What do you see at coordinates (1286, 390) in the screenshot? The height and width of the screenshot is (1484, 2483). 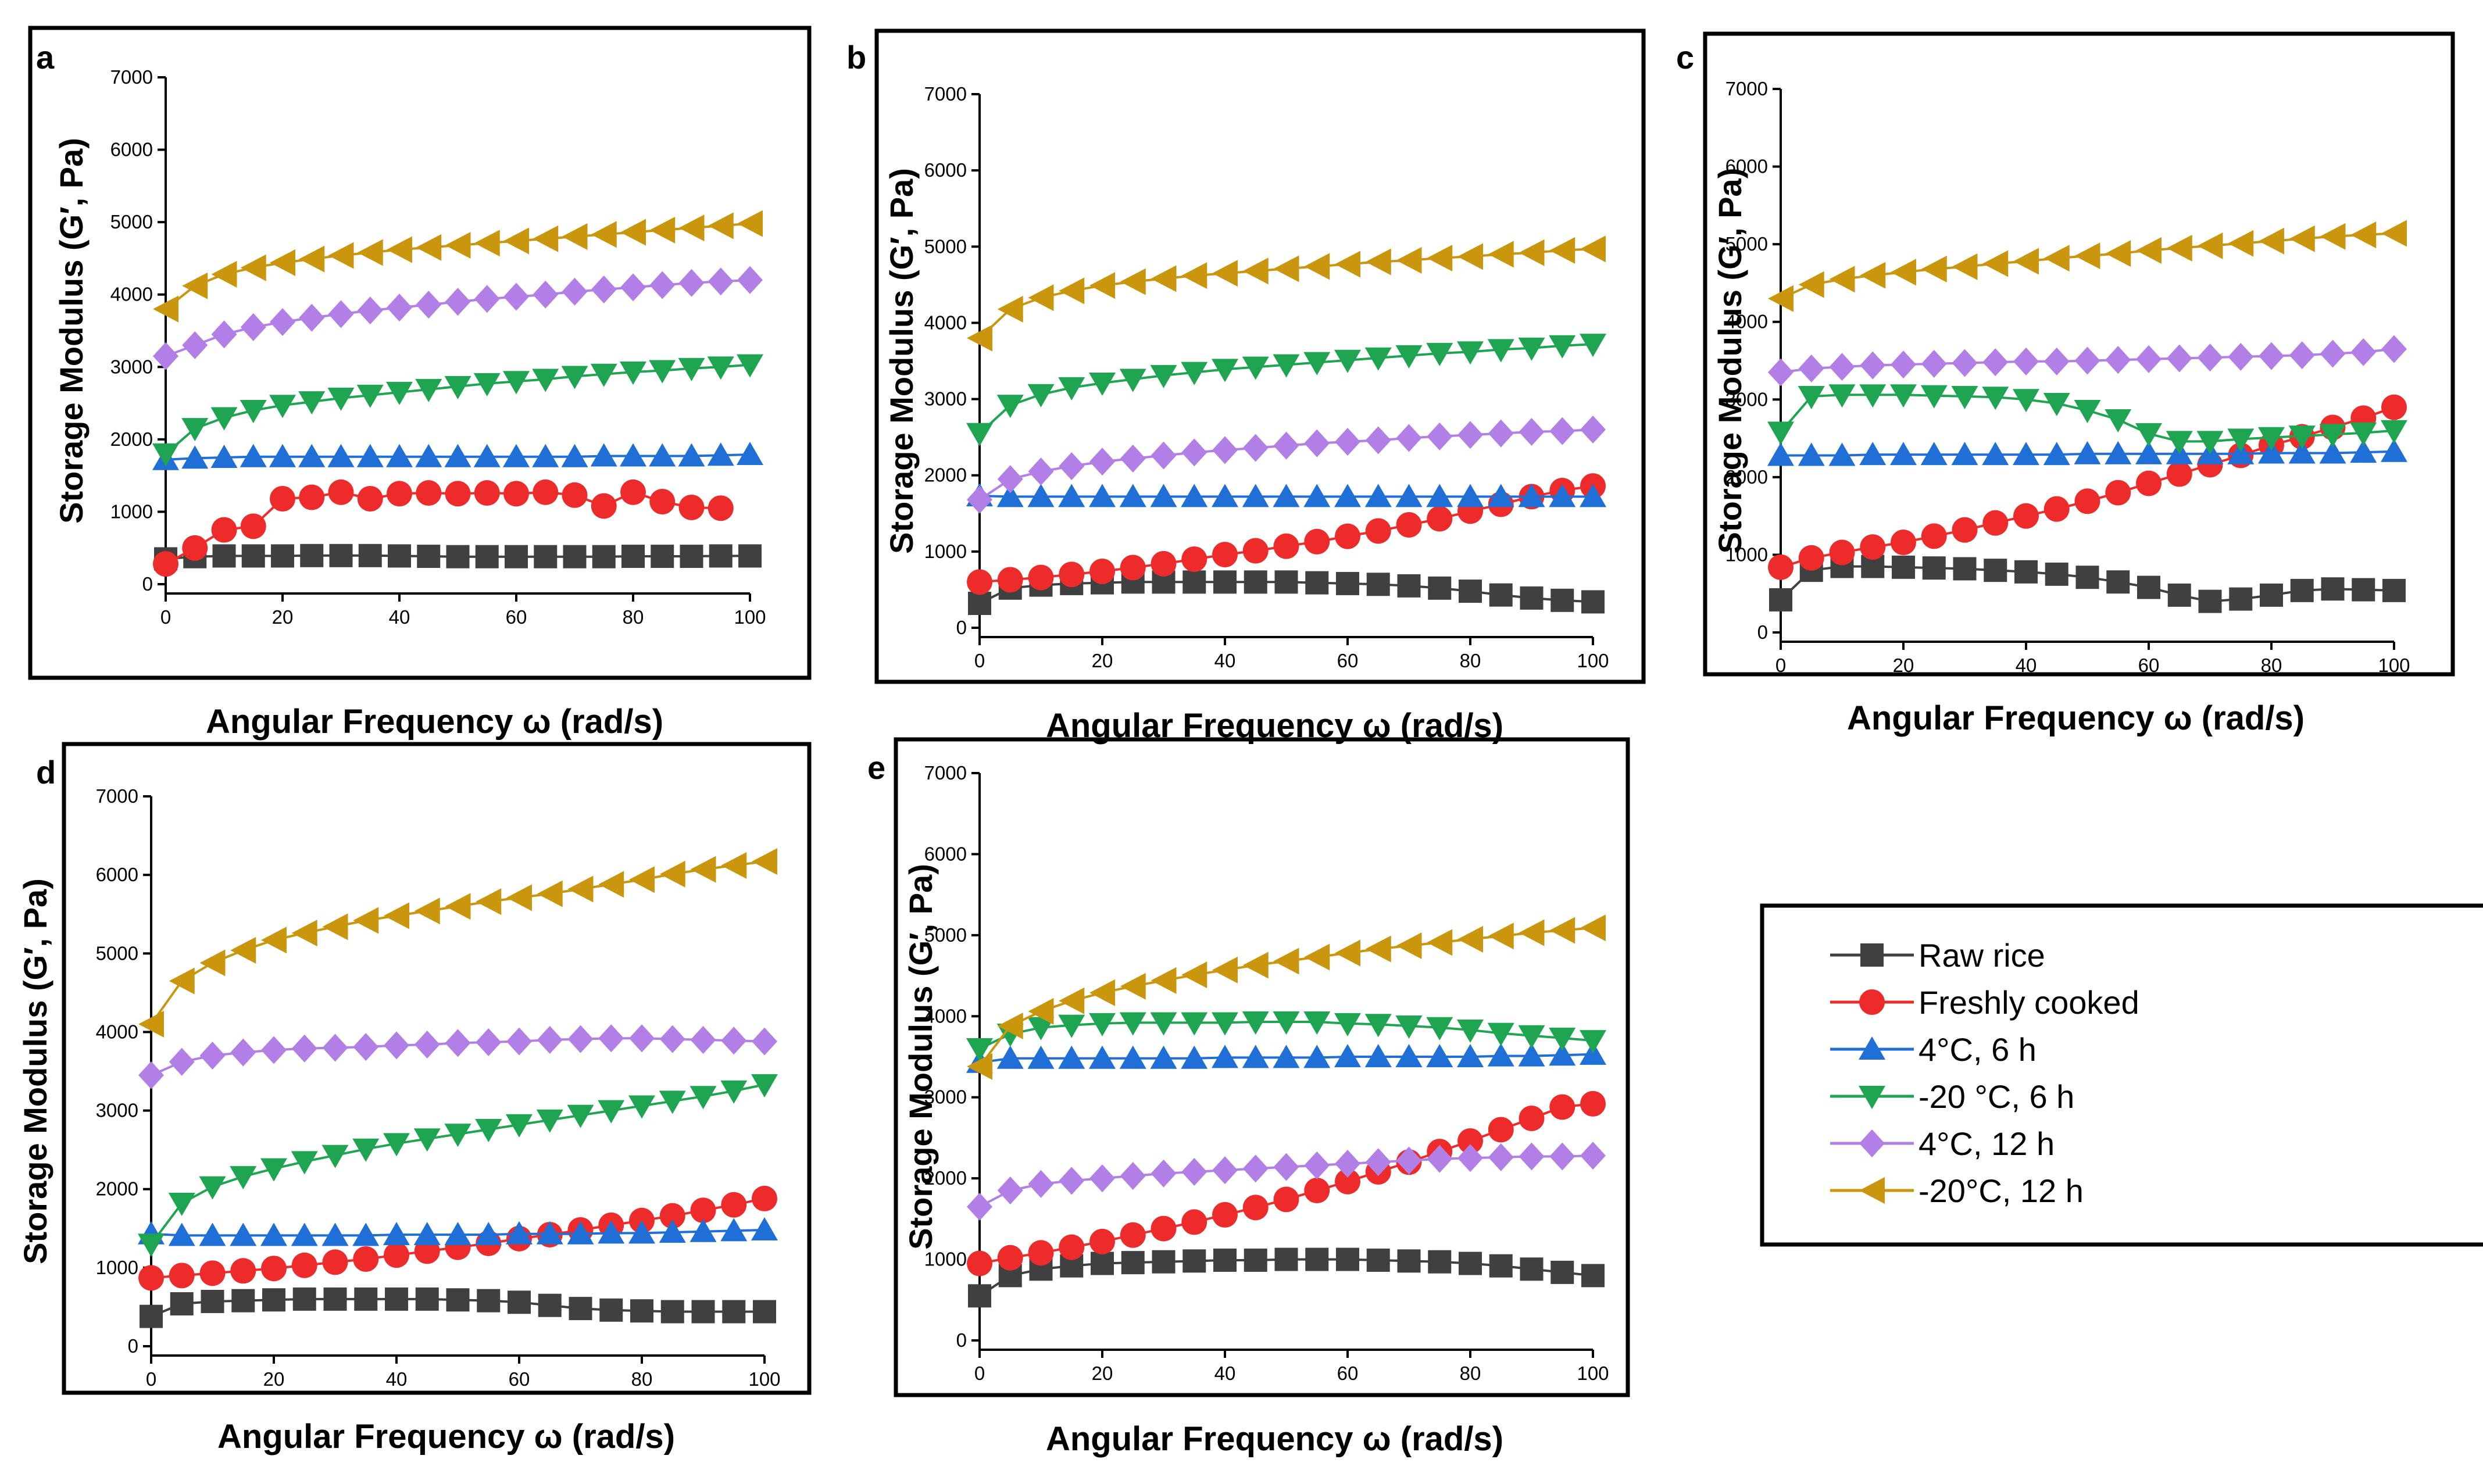 I see `series--20 °C, 6 h` at bounding box center [1286, 390].